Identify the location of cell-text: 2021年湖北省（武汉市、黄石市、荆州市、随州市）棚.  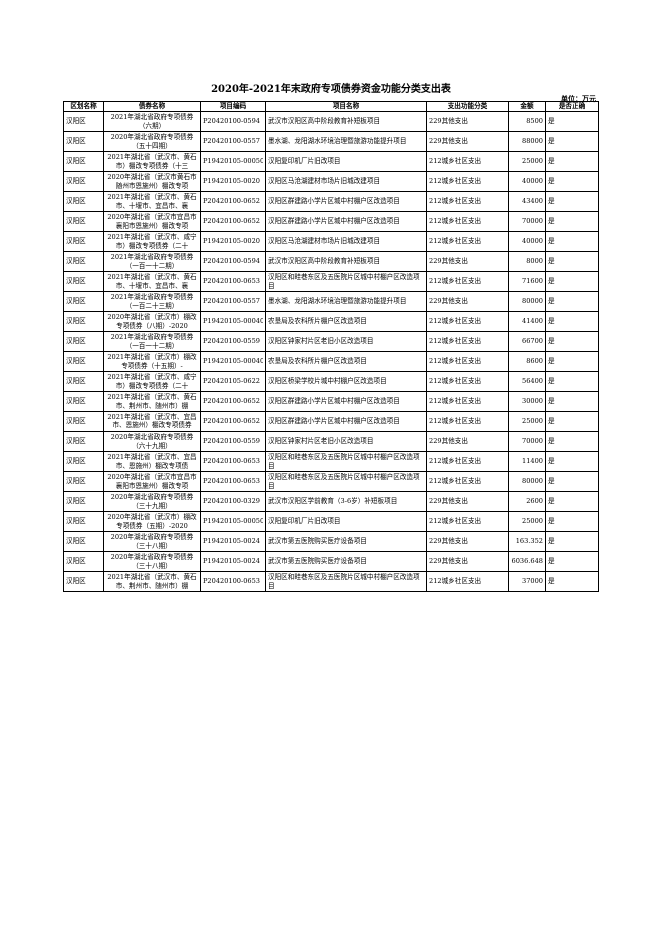
(152, 401).